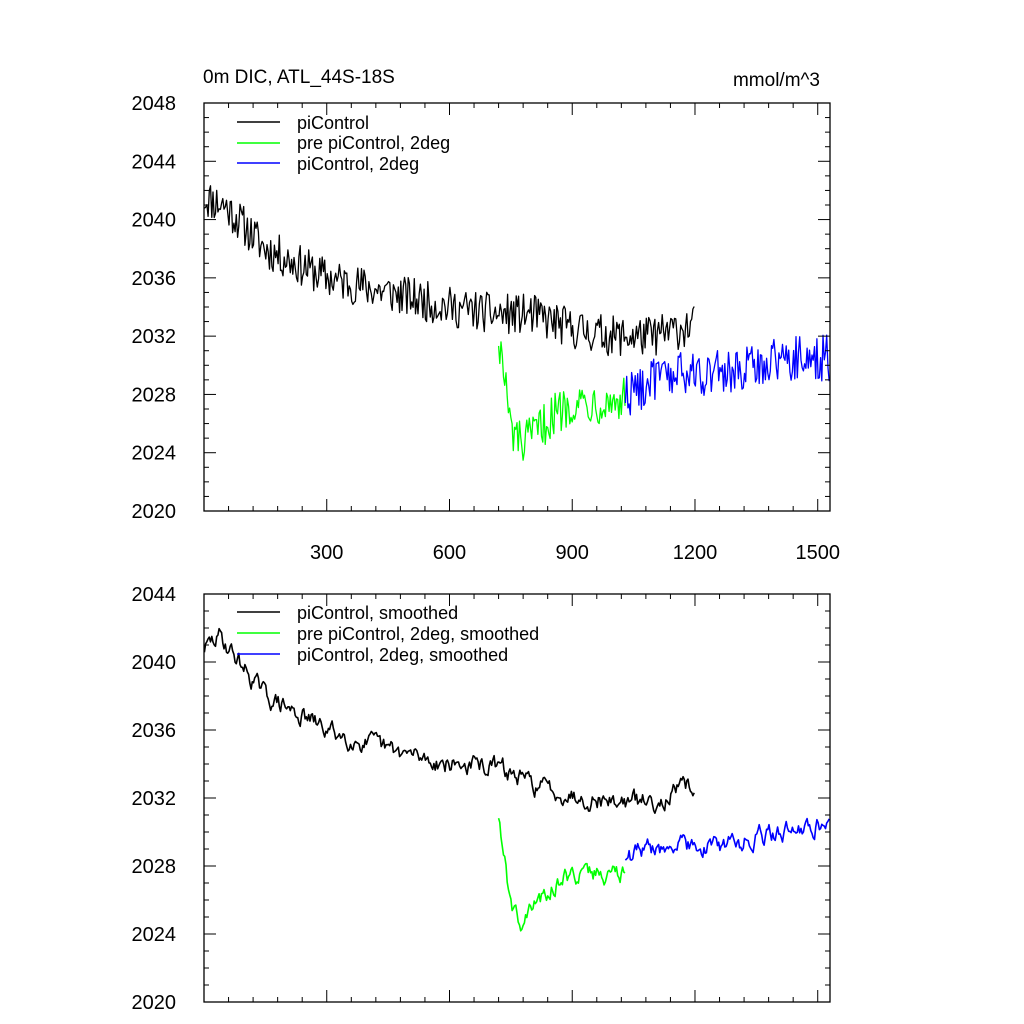 This screenshot has width=1024, height=1024. Describe the element at coordinates (402, 655) in the screenshot. I see `legend-label-picontrol-2deg-smoothed: piControl, 2deg, smoothed` at that location.